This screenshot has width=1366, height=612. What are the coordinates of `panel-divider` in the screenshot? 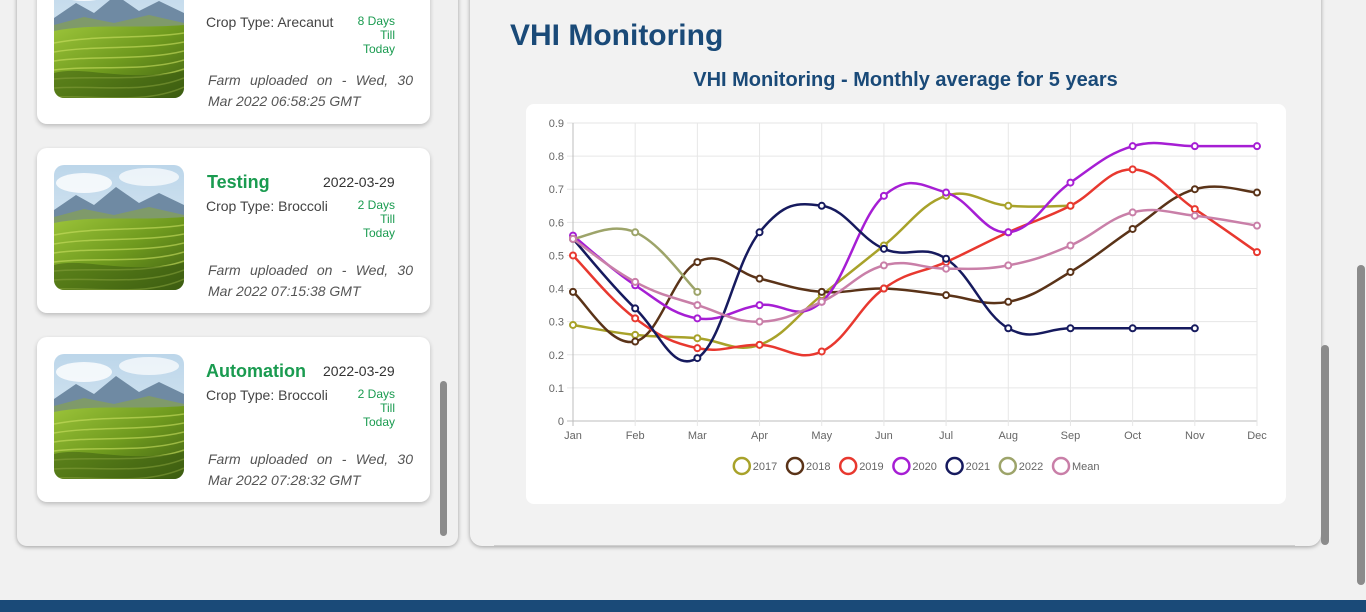 It's located at (894, 545).